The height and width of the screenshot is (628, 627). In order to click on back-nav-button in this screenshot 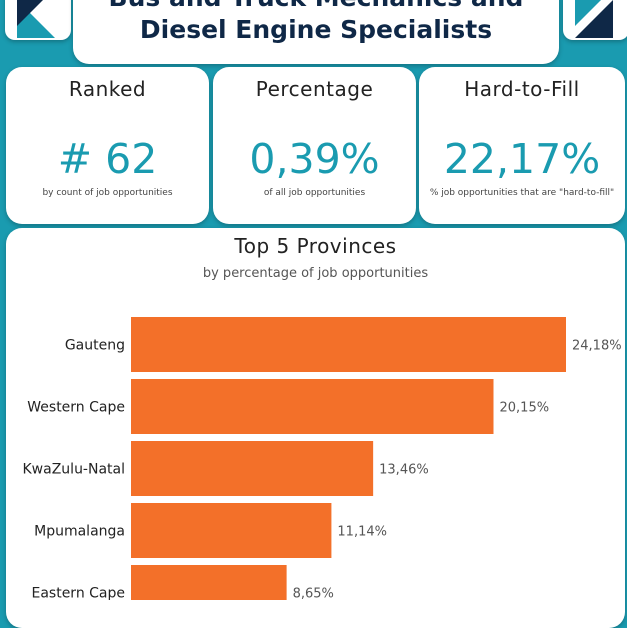, I will do `click(38, 20)`.